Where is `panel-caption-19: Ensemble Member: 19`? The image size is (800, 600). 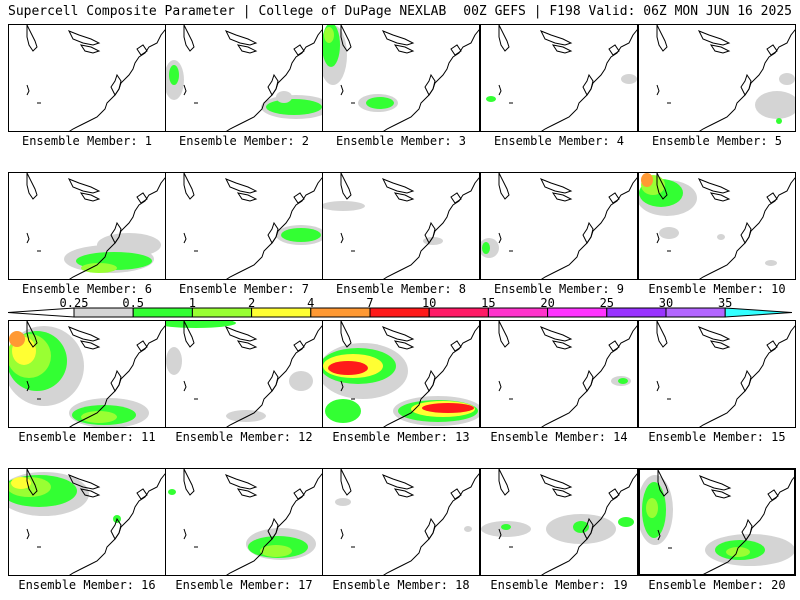 panel-caption-19: Ensemble Member: 19 is located at coordinates (559, 585).